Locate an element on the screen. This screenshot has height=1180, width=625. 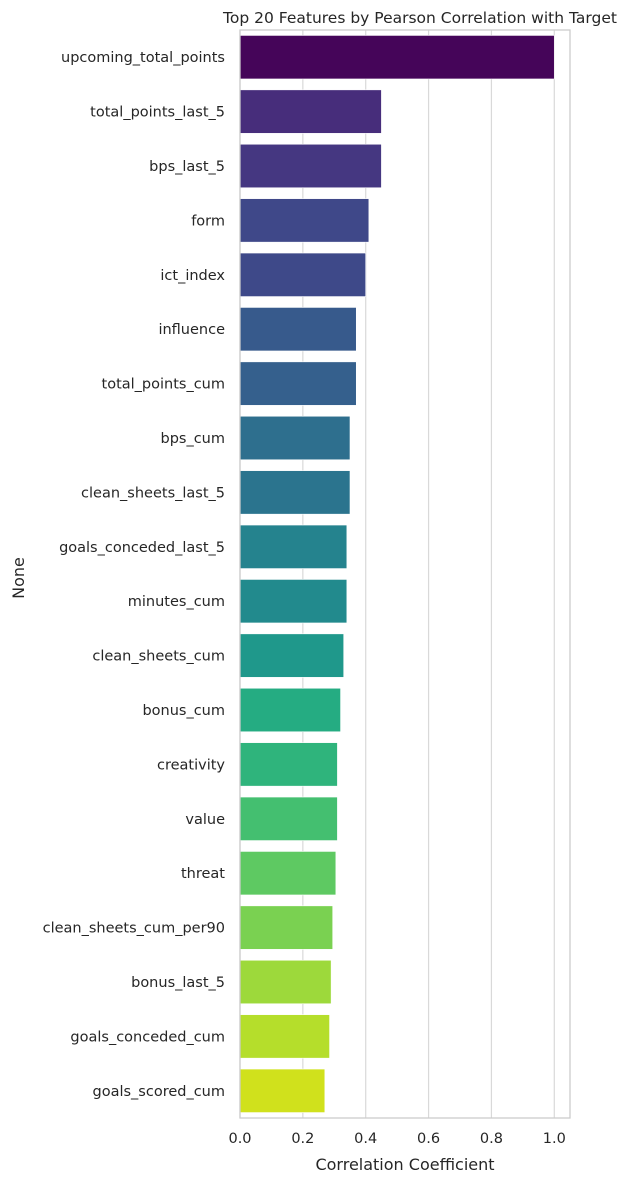
x-tick-label: 1.0 is located at coordinates (554, 1139).